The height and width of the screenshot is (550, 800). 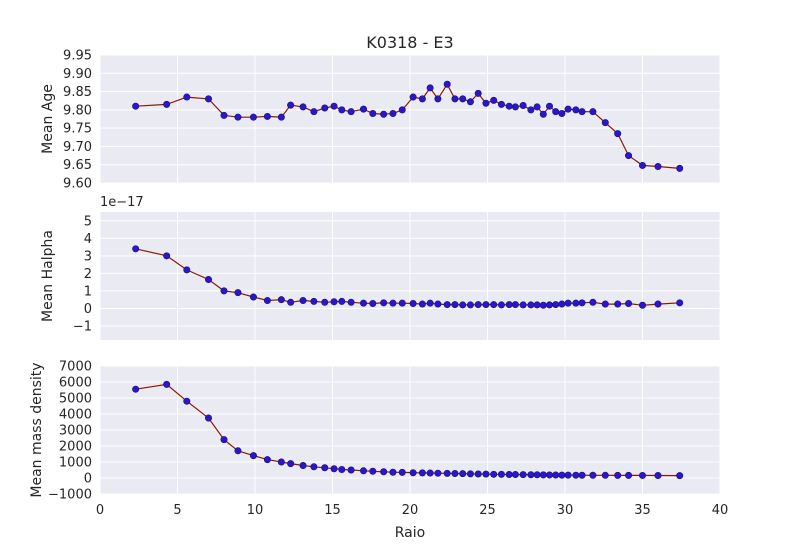 I want to click on y-tick-label: 9.80, so click(x=77, y=110).